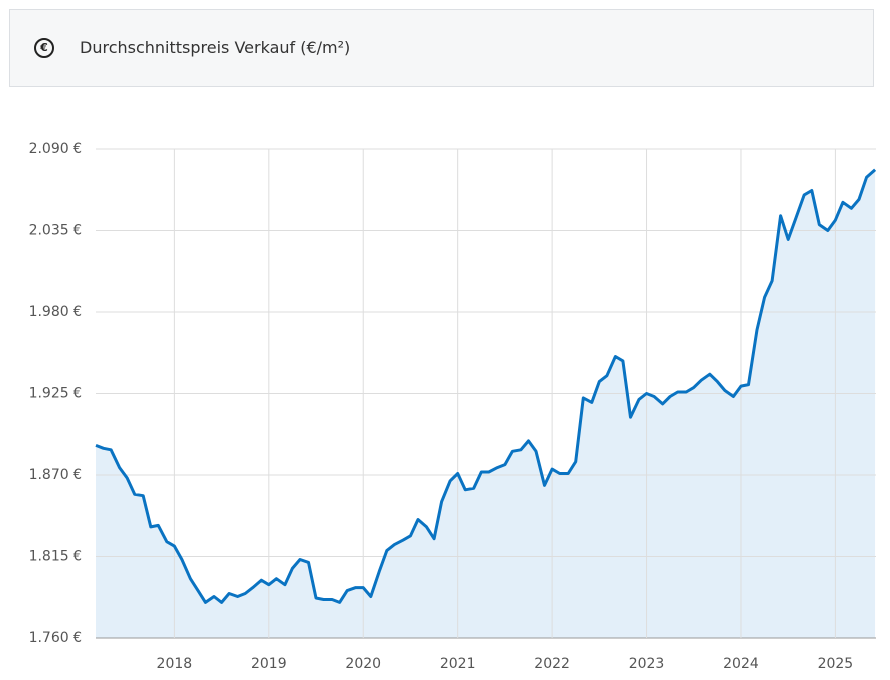 The width and height of the screenshot is (890, 680). What do you see at coordinates (458, 664) in the screenshot?
I see `x-tick-label: 2021` at bounding box center [458, 664].